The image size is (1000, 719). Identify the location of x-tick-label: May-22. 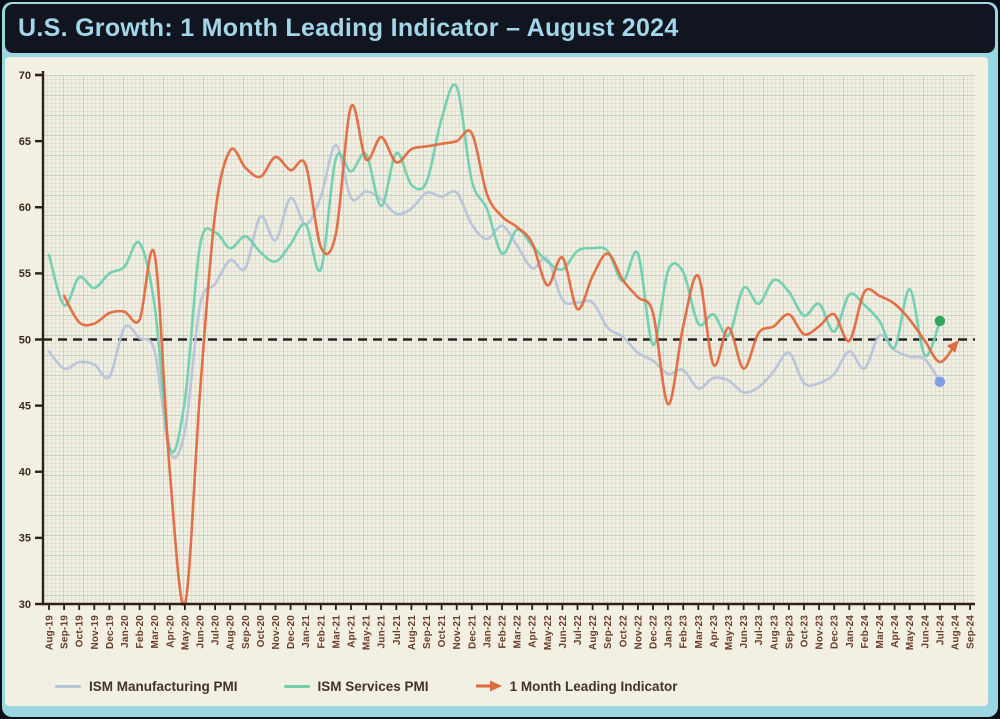
(548, 632).